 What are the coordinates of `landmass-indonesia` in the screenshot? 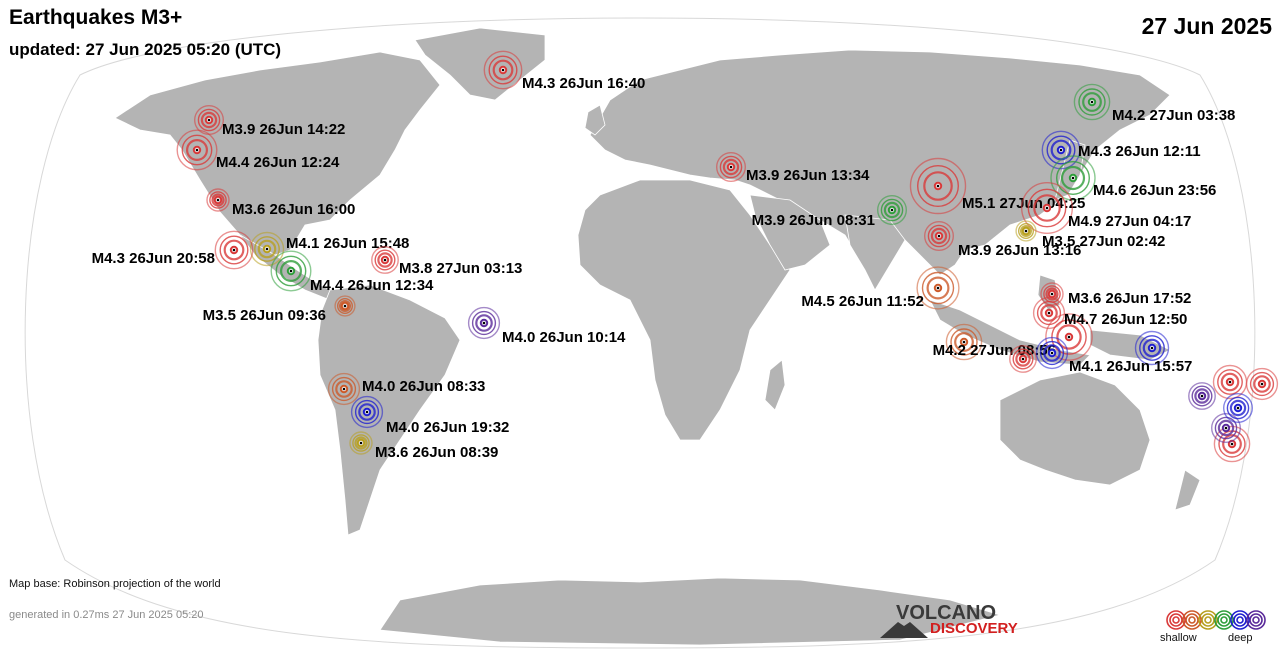 It's located at (1010, 332).